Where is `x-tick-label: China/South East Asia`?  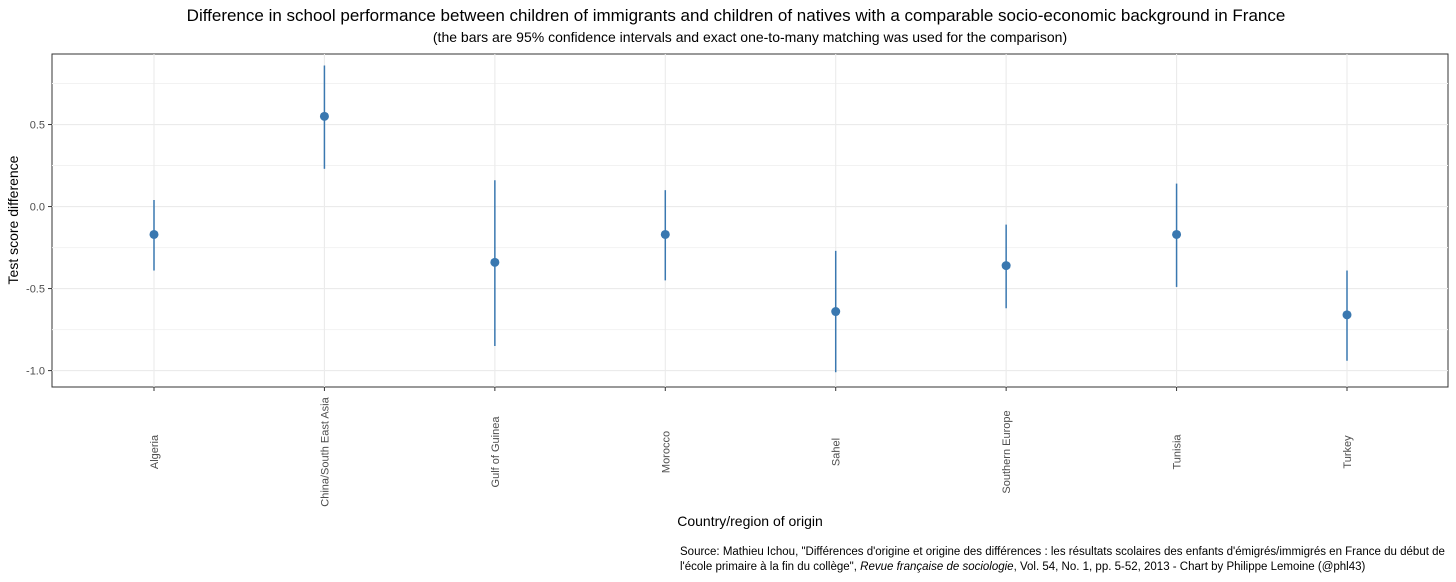 x-tick-label: China/South East Asia is located at coordinates (325, 451).